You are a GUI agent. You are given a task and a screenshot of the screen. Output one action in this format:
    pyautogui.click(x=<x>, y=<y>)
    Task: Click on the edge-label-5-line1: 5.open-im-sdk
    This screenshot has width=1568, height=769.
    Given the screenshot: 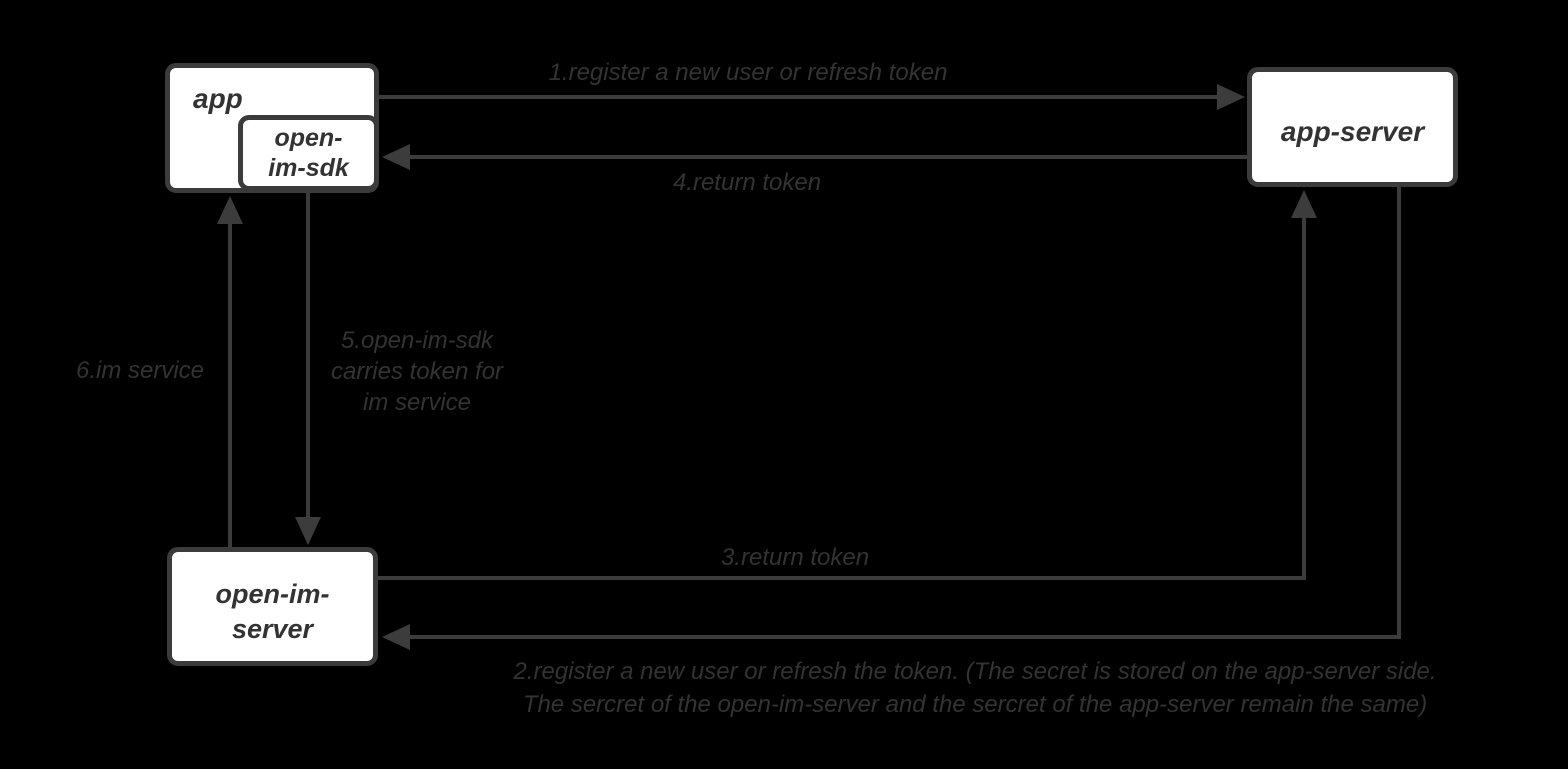 What is the action you would take?
    pyautogui.click(x=417, y=340)
    